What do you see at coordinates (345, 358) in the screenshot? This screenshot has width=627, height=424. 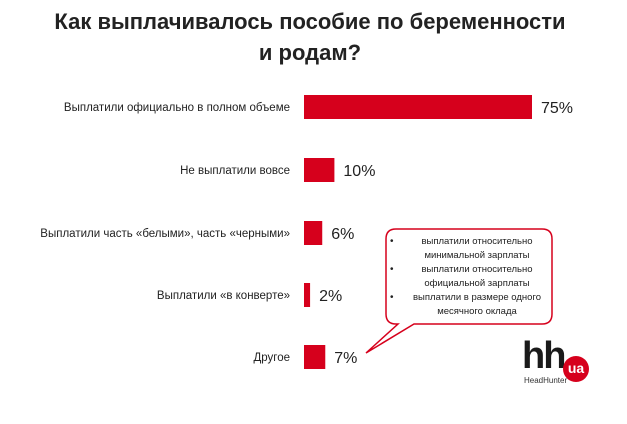 I see `data-label: 7%` at bounding box center [345, 358].